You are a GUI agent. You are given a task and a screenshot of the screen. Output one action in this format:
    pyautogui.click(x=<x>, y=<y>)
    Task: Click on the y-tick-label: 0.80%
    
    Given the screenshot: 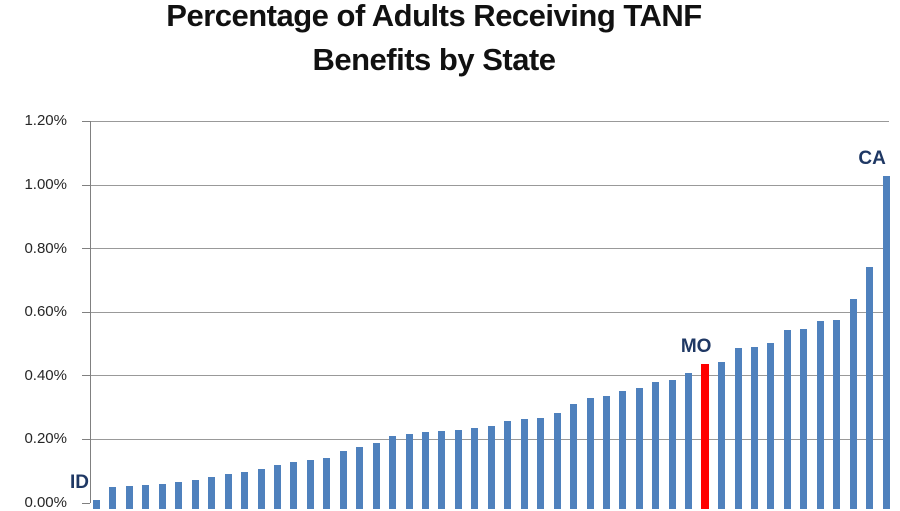 What is the action you would take?
    pyautogui.click(x=45, y=248)
    